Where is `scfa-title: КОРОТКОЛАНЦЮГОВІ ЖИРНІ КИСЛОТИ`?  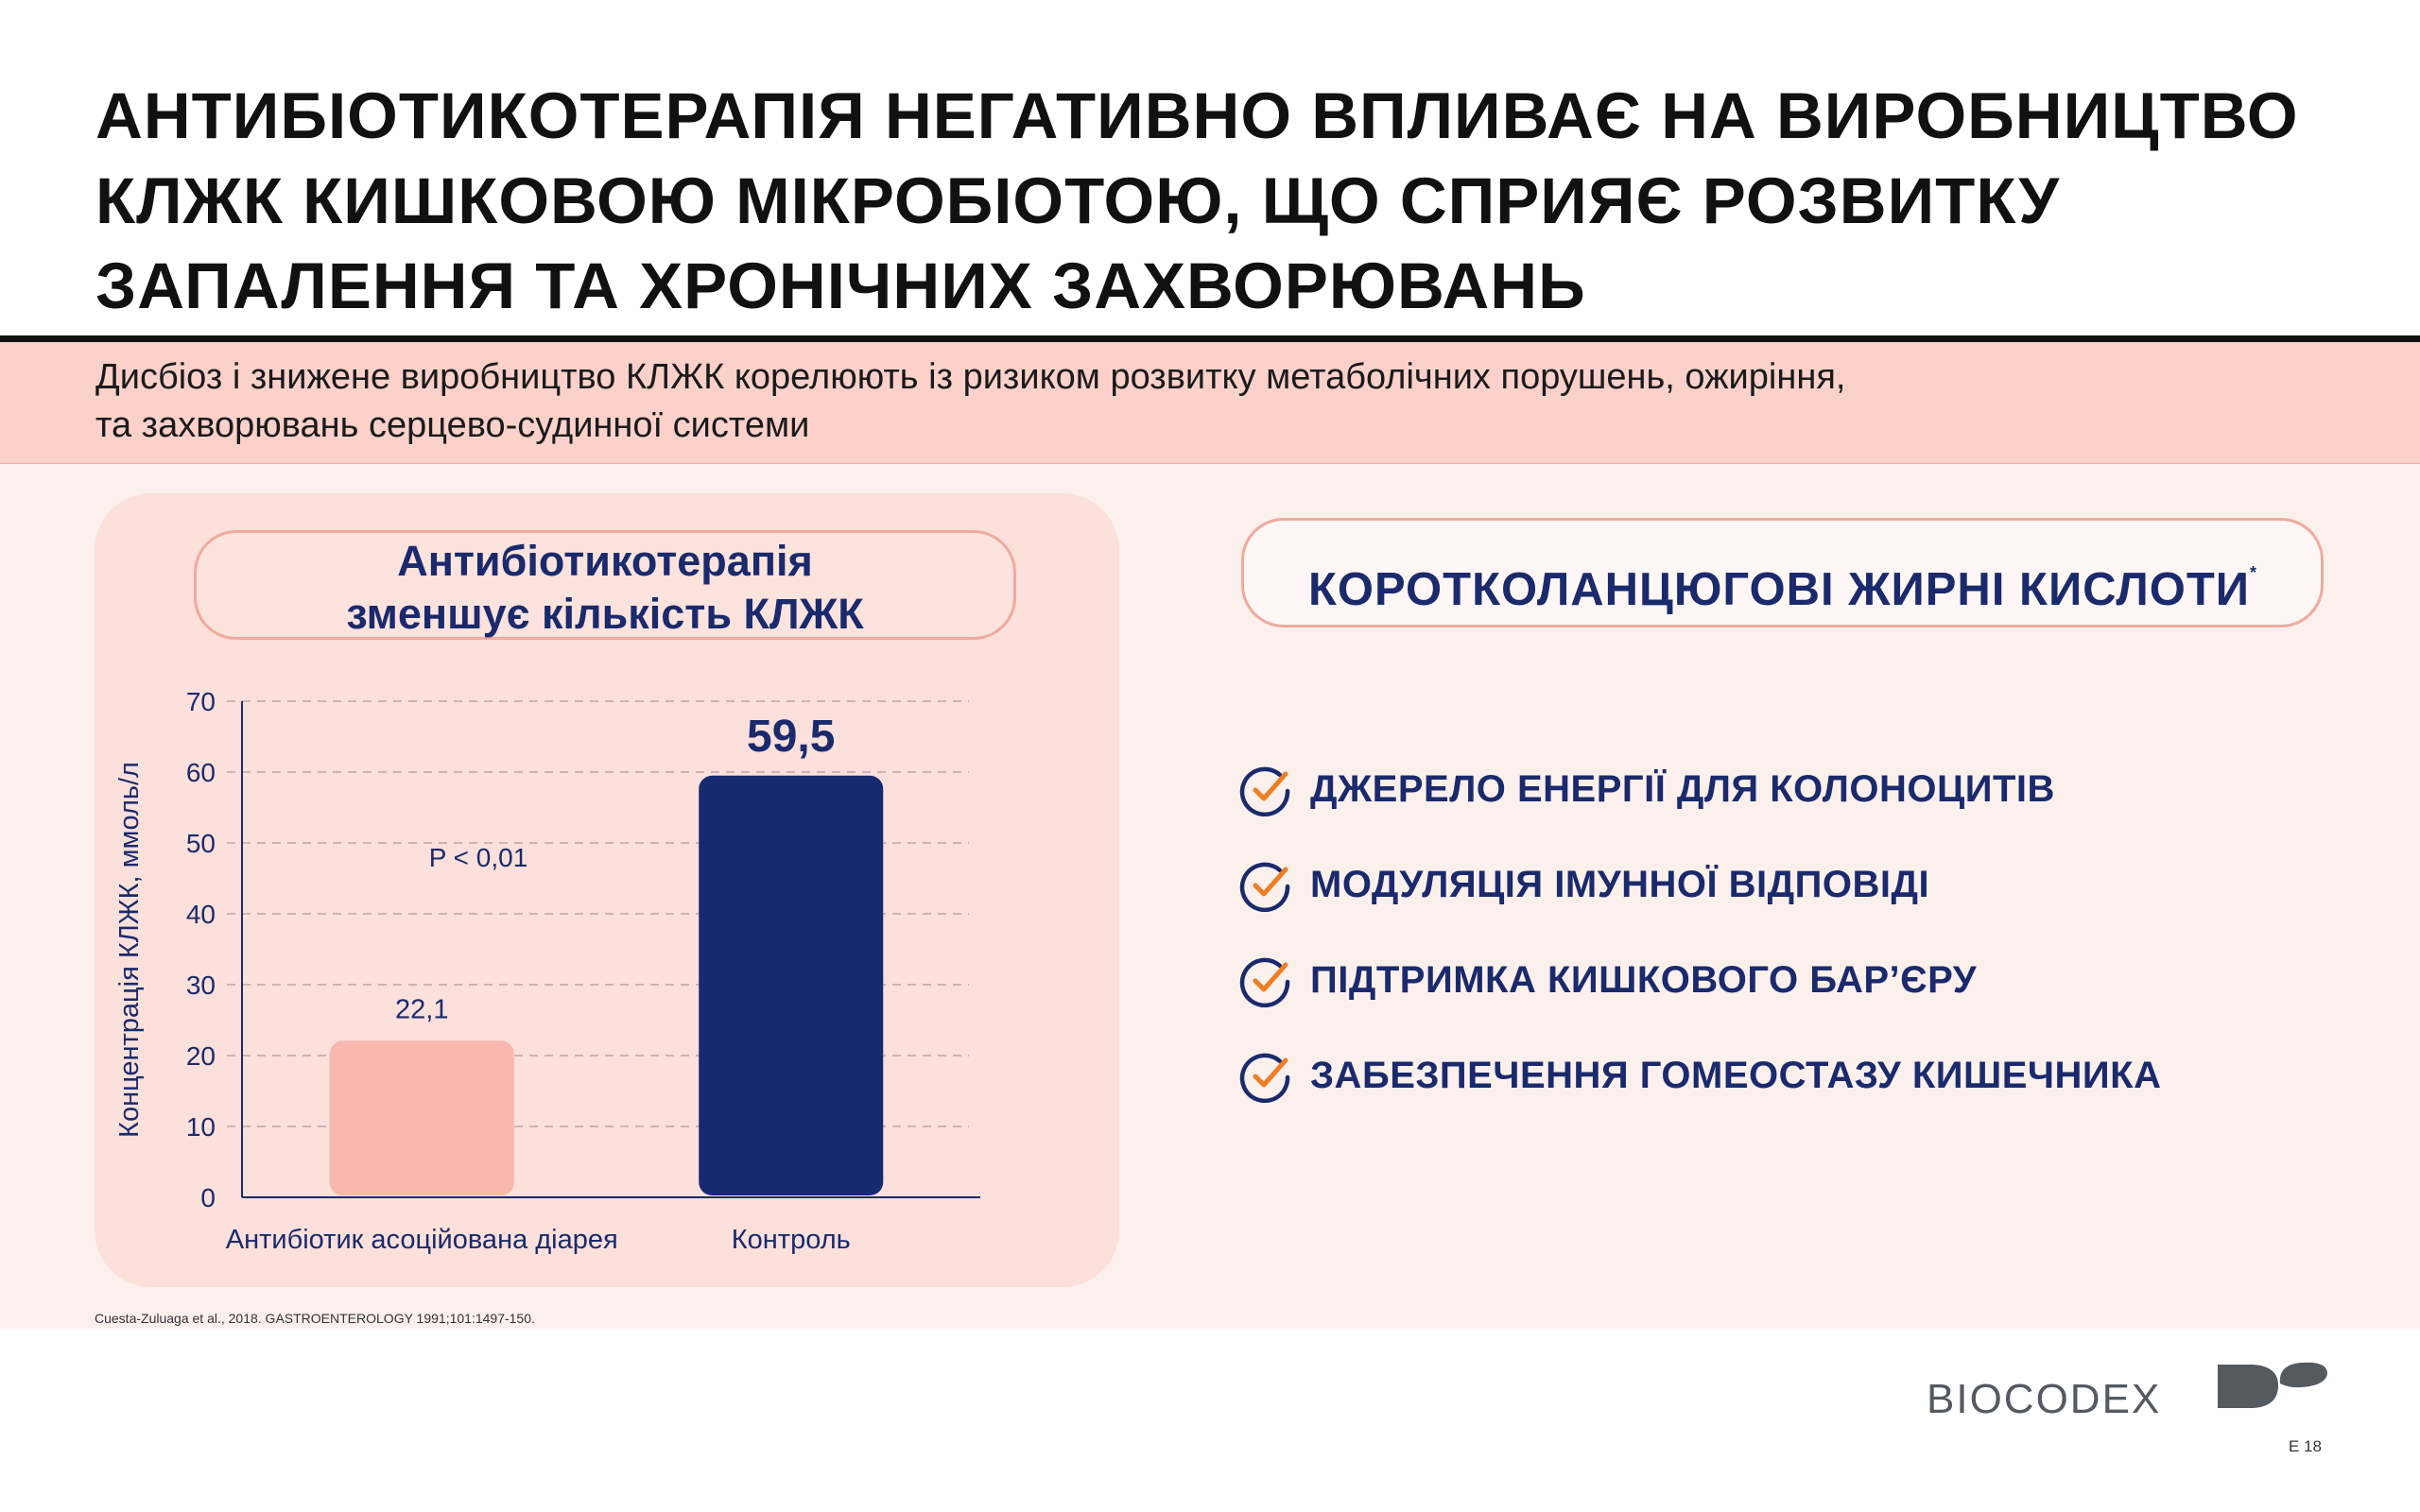
scfa-title: КОРОТКОЛАНЦЮГОВІ ЖИРНІ КИСЛОТИ is located at coordinates (1779, 589).